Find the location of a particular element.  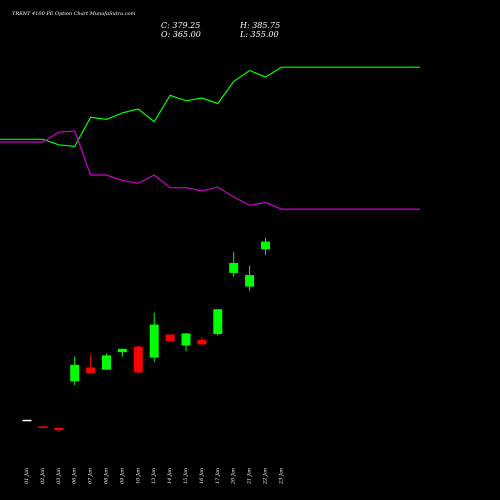

x-tick-label: 09 Jan is located at coordinates (122, 476).